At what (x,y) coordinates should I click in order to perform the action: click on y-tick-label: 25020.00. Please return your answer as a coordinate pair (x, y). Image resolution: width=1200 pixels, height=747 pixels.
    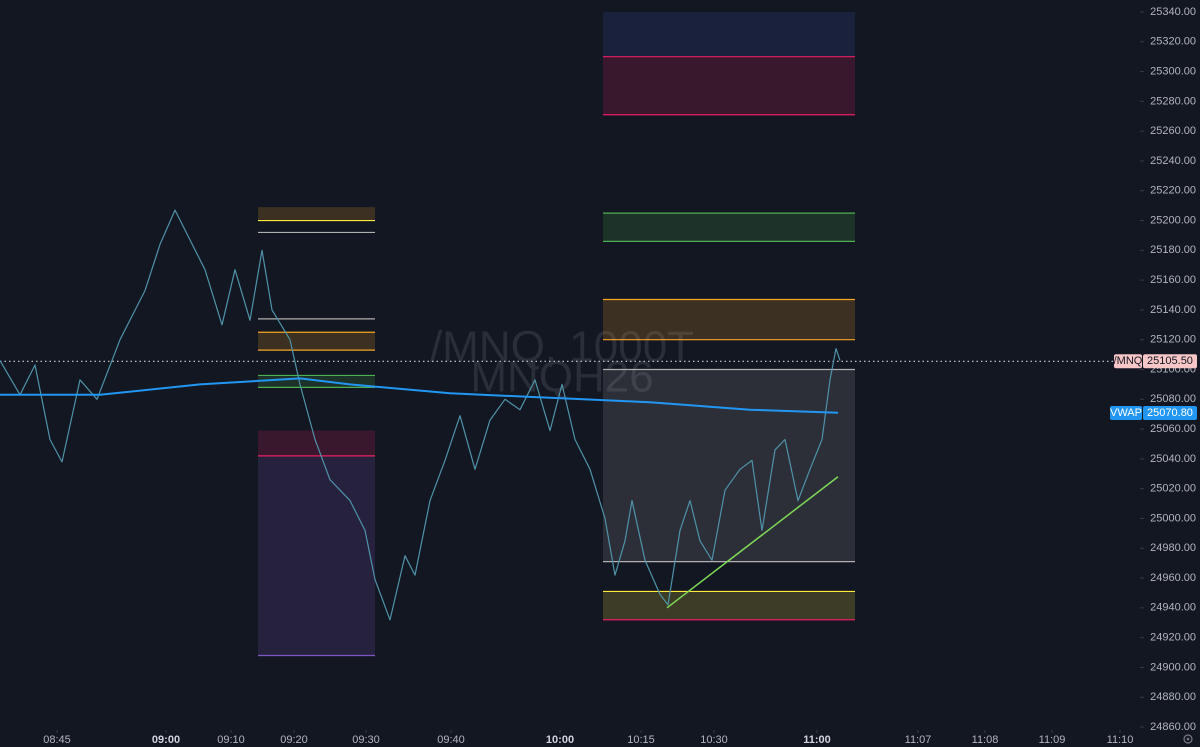
    Looking at the image, I should click on (1173, 489).